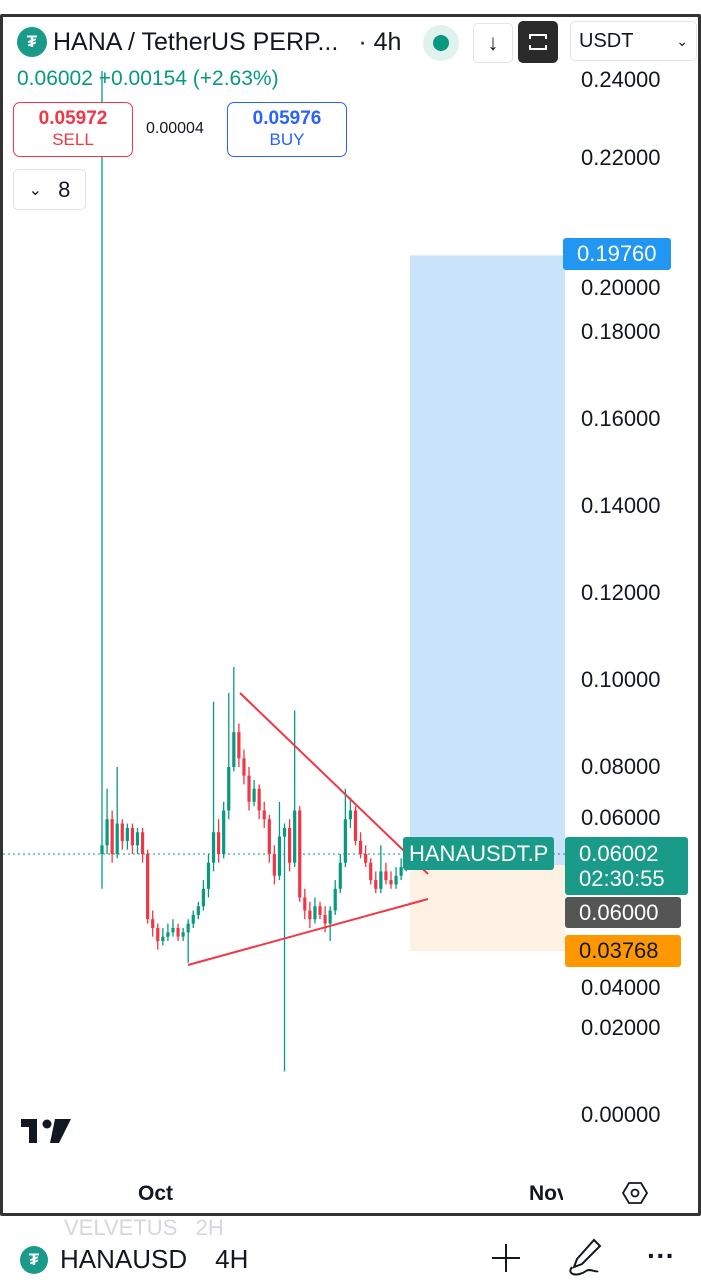 This screenshot has height=1280, width=701. Describe the element at coordinates (487, 908) in the screenshot. I see `stop-zone` at that location.